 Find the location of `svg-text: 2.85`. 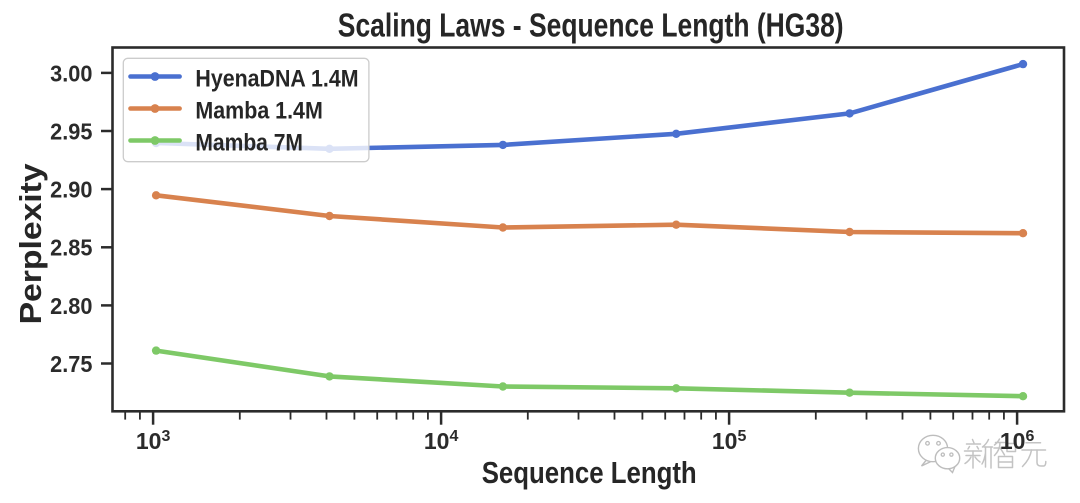

svg-text: 2.85 is located at coordinates (71, 248).